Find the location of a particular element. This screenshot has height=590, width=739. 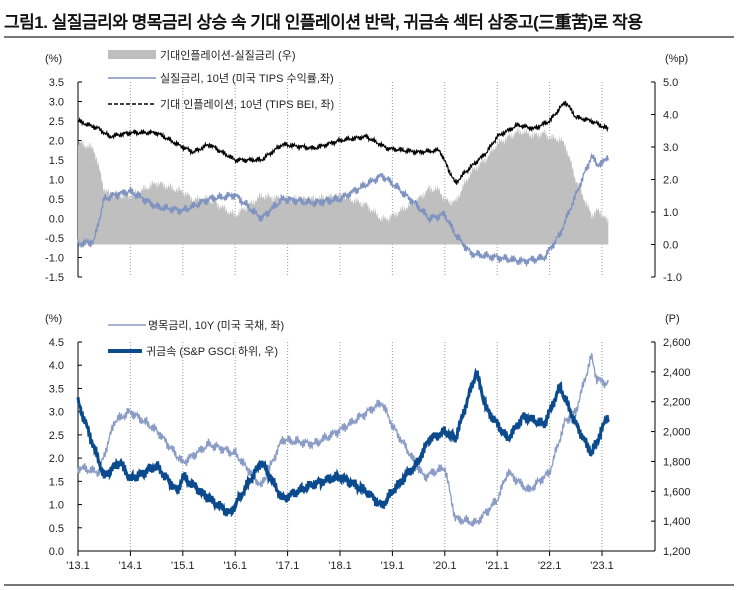

right-tick-label: 2,400 is located at coordinates (677, 373).